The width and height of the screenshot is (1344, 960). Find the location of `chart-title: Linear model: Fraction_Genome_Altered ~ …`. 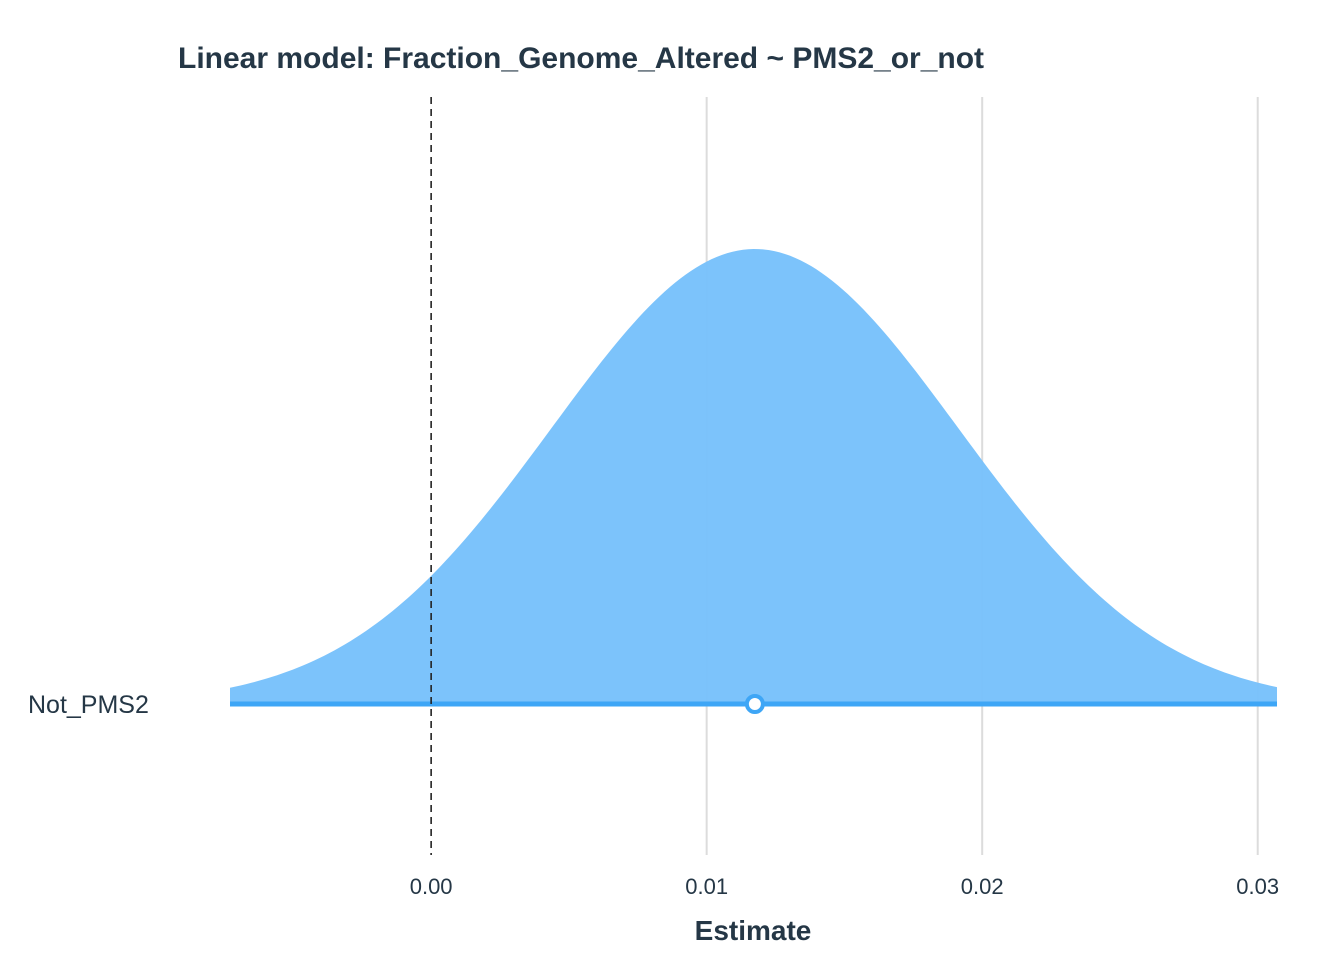

chart-title: Linear model: Fraction_Genome_Altered ~ … is located at coordinates (581, 58).